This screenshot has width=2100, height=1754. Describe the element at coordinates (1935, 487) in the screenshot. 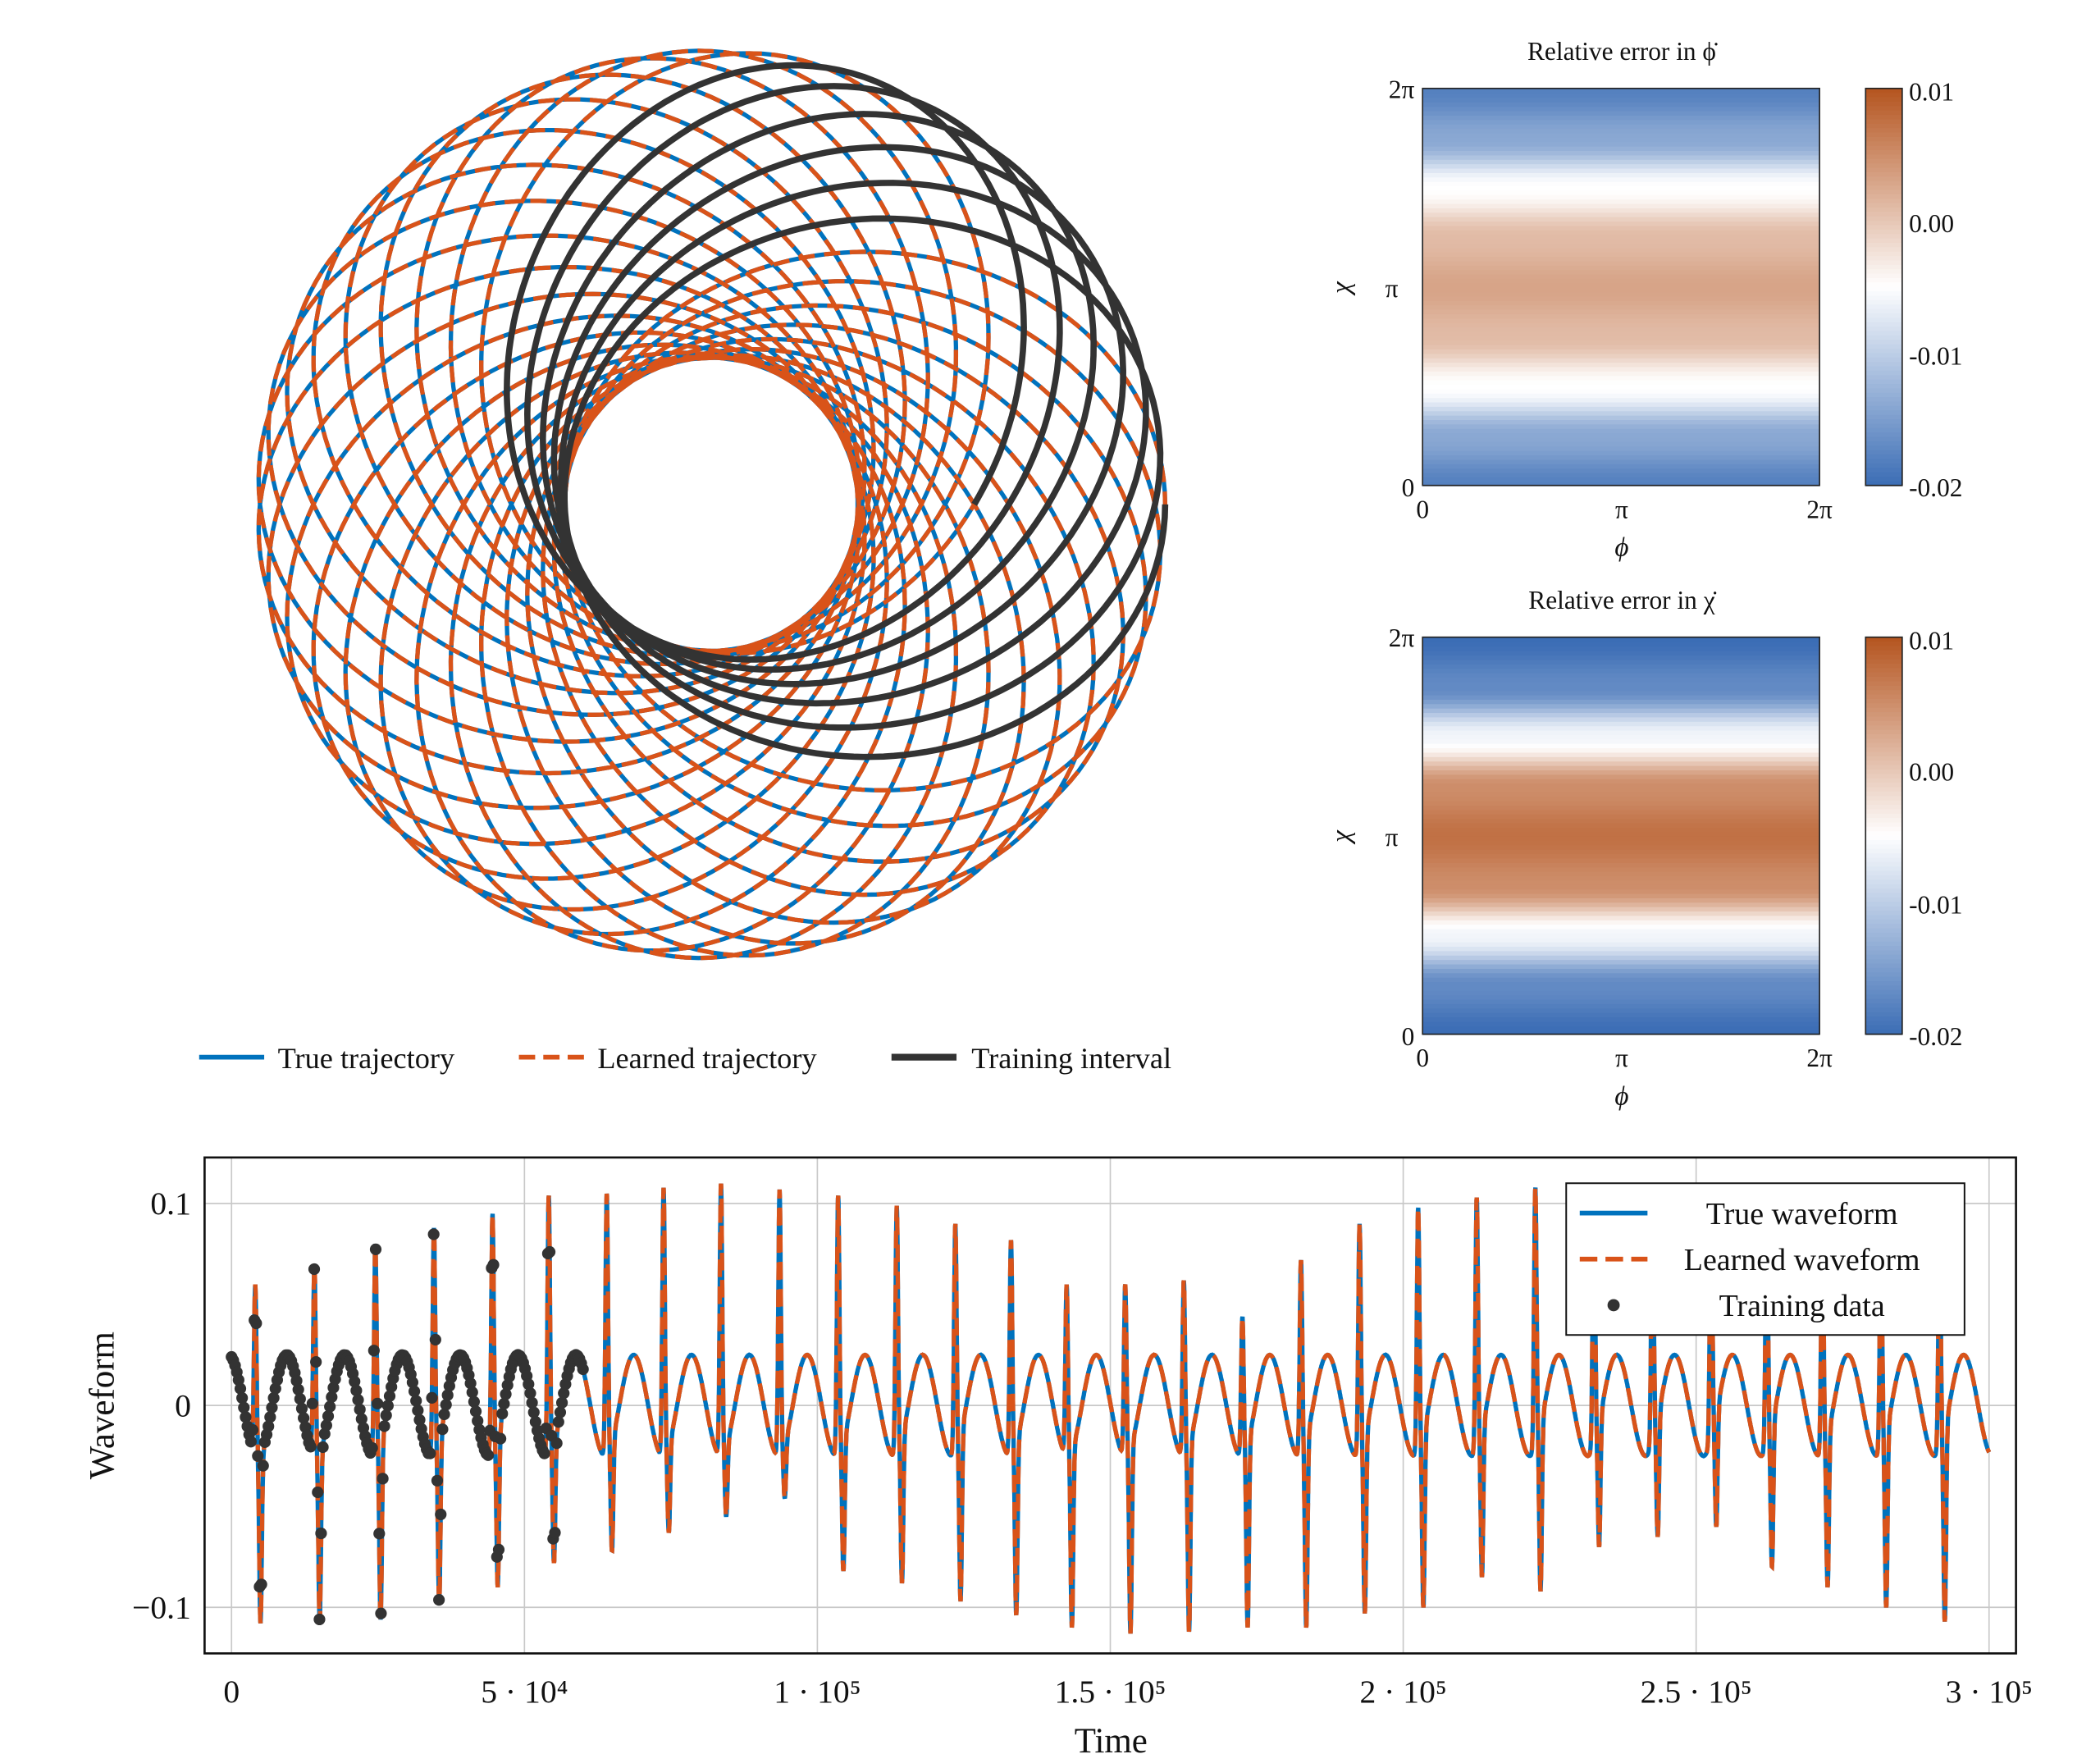

I see `colorbar-tick: -0.02` at that location.